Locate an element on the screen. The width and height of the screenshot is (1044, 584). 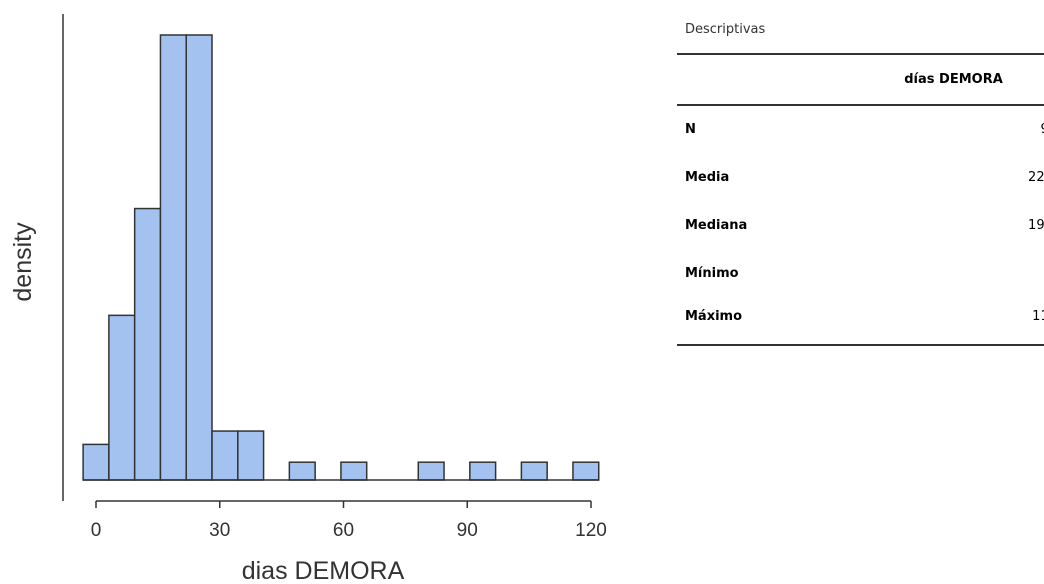
x-tick-label: 60 is located at coordinates (343, 530).